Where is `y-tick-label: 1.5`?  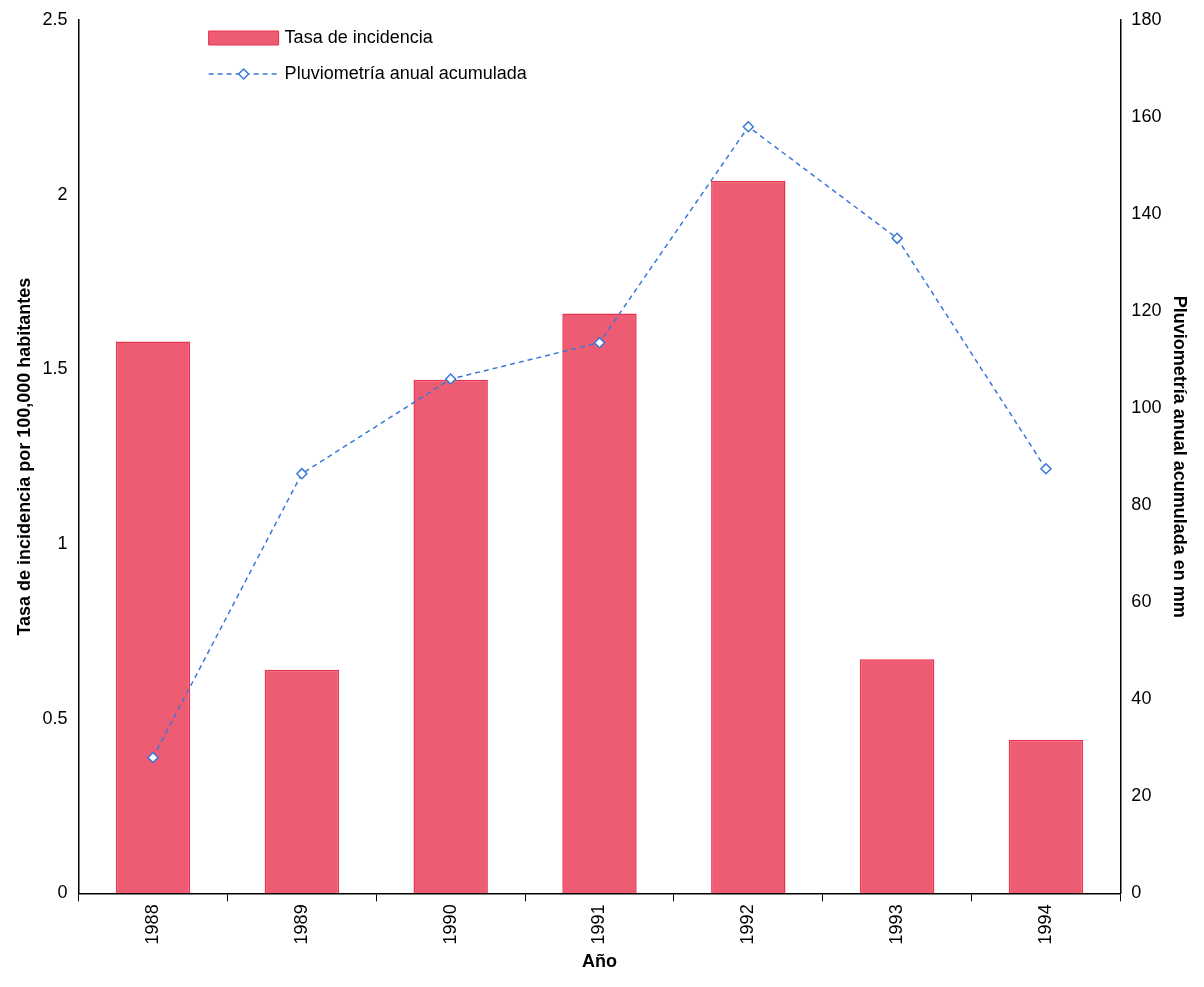 y-tick-label: 1.5 is located at coordinates (55, 368).